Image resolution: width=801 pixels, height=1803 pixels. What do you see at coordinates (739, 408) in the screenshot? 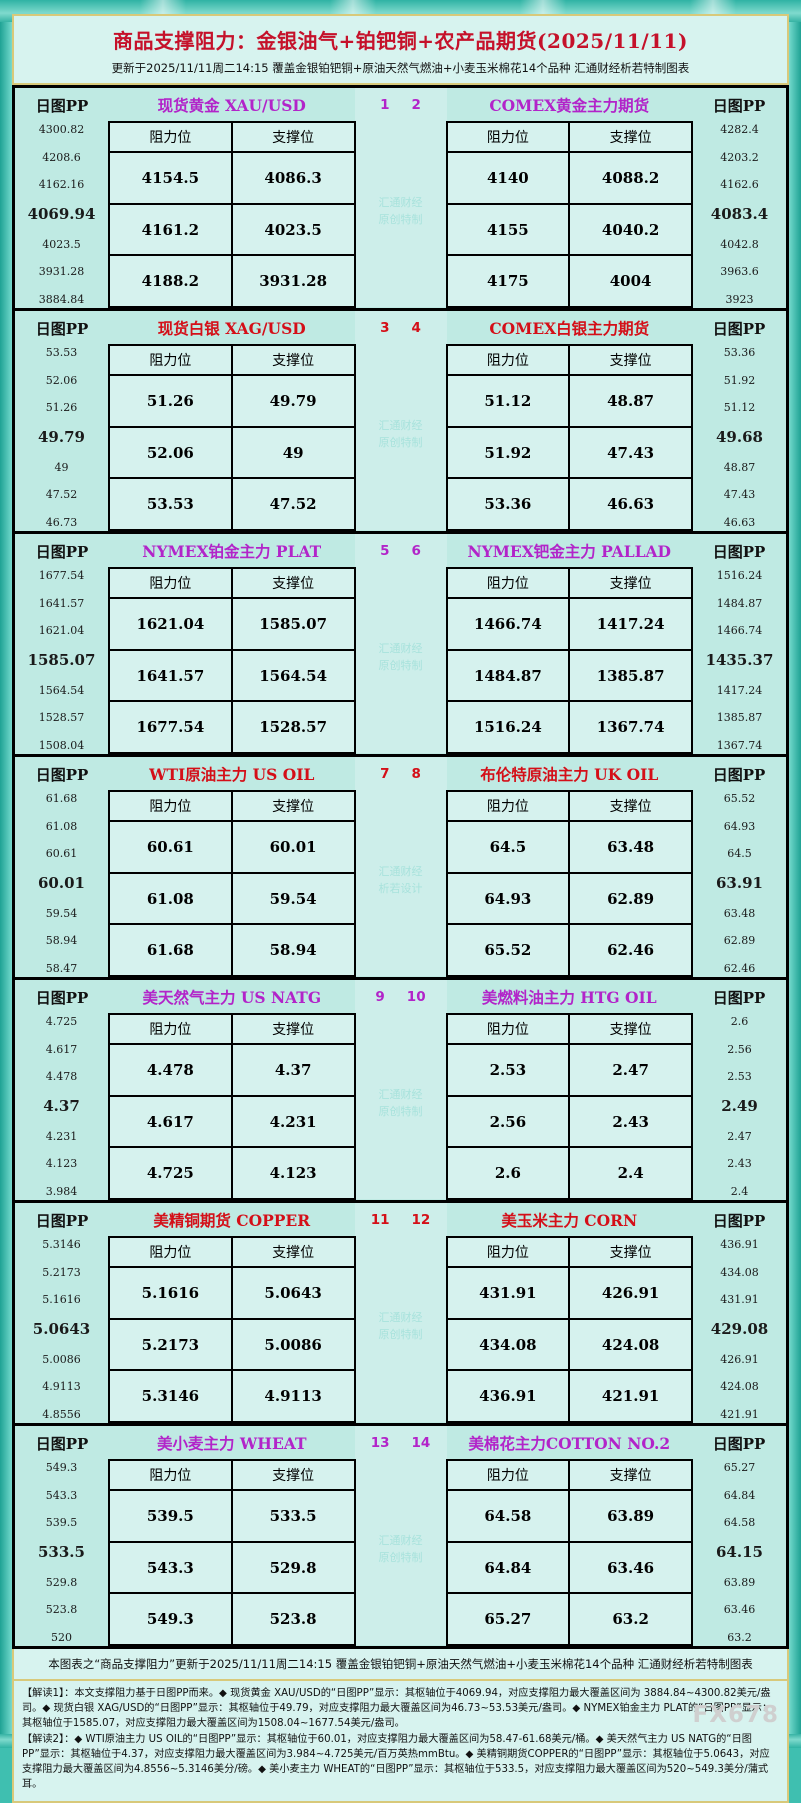
I see `pivot-value: 51.12` at bounding box center [739, 408].